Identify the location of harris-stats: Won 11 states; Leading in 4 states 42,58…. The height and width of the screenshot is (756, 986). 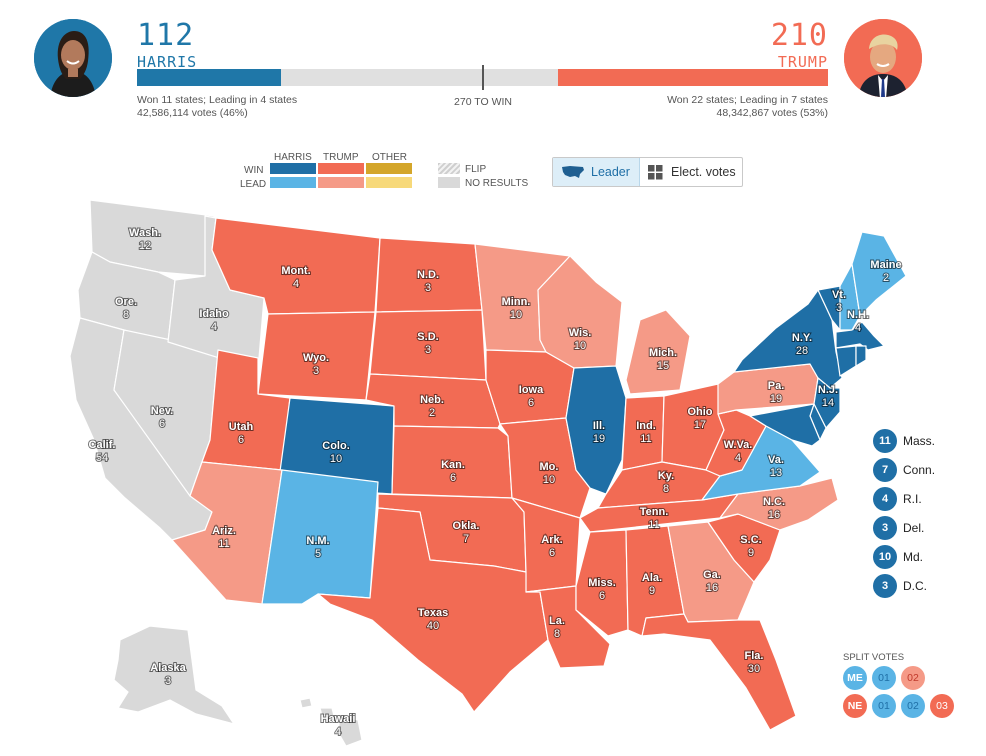
(217, 107).